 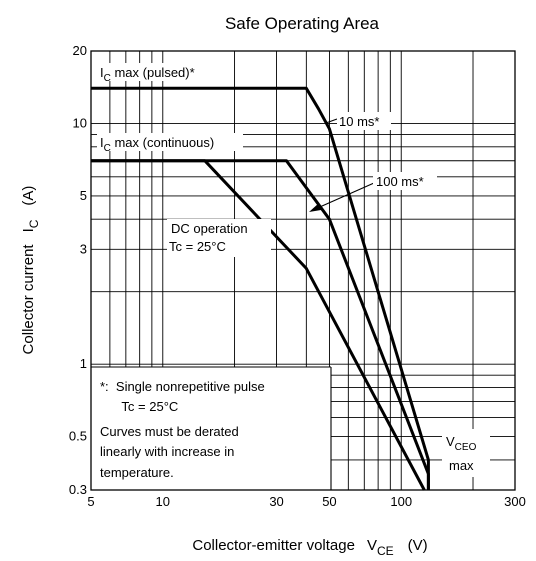 What do you see at coordinates (83, 195) in the screenshot?
I see `y-tick-label: 5` at bounding box center [83, 195].